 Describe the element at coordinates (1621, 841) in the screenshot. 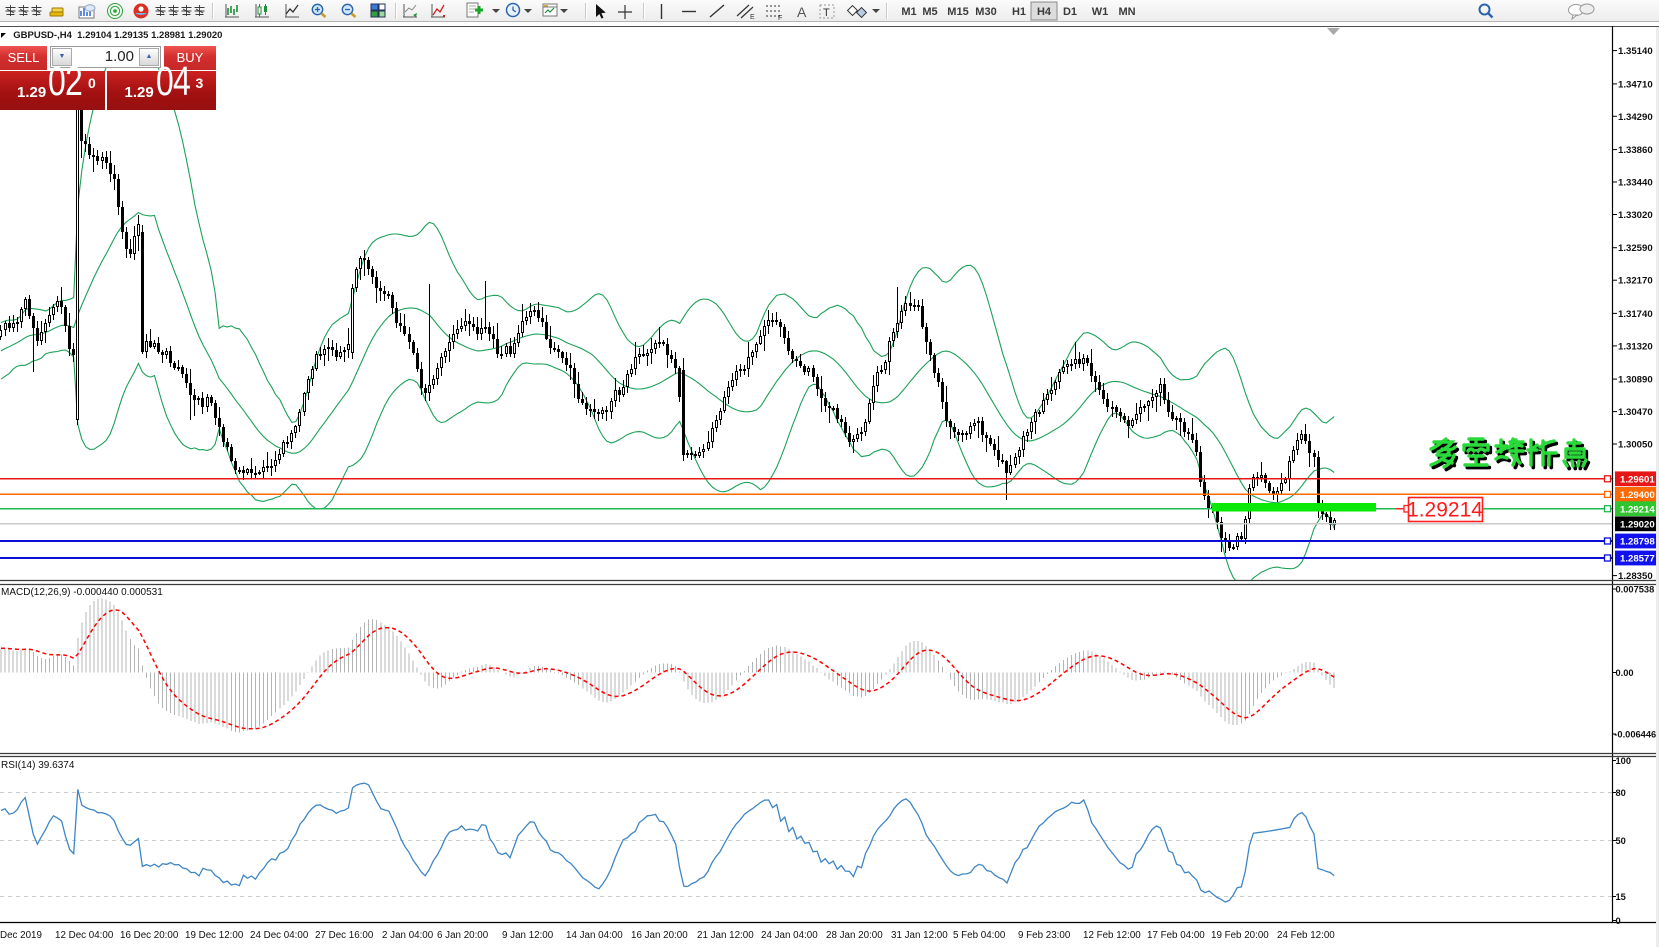

I see `svg-text: 50` at that location.